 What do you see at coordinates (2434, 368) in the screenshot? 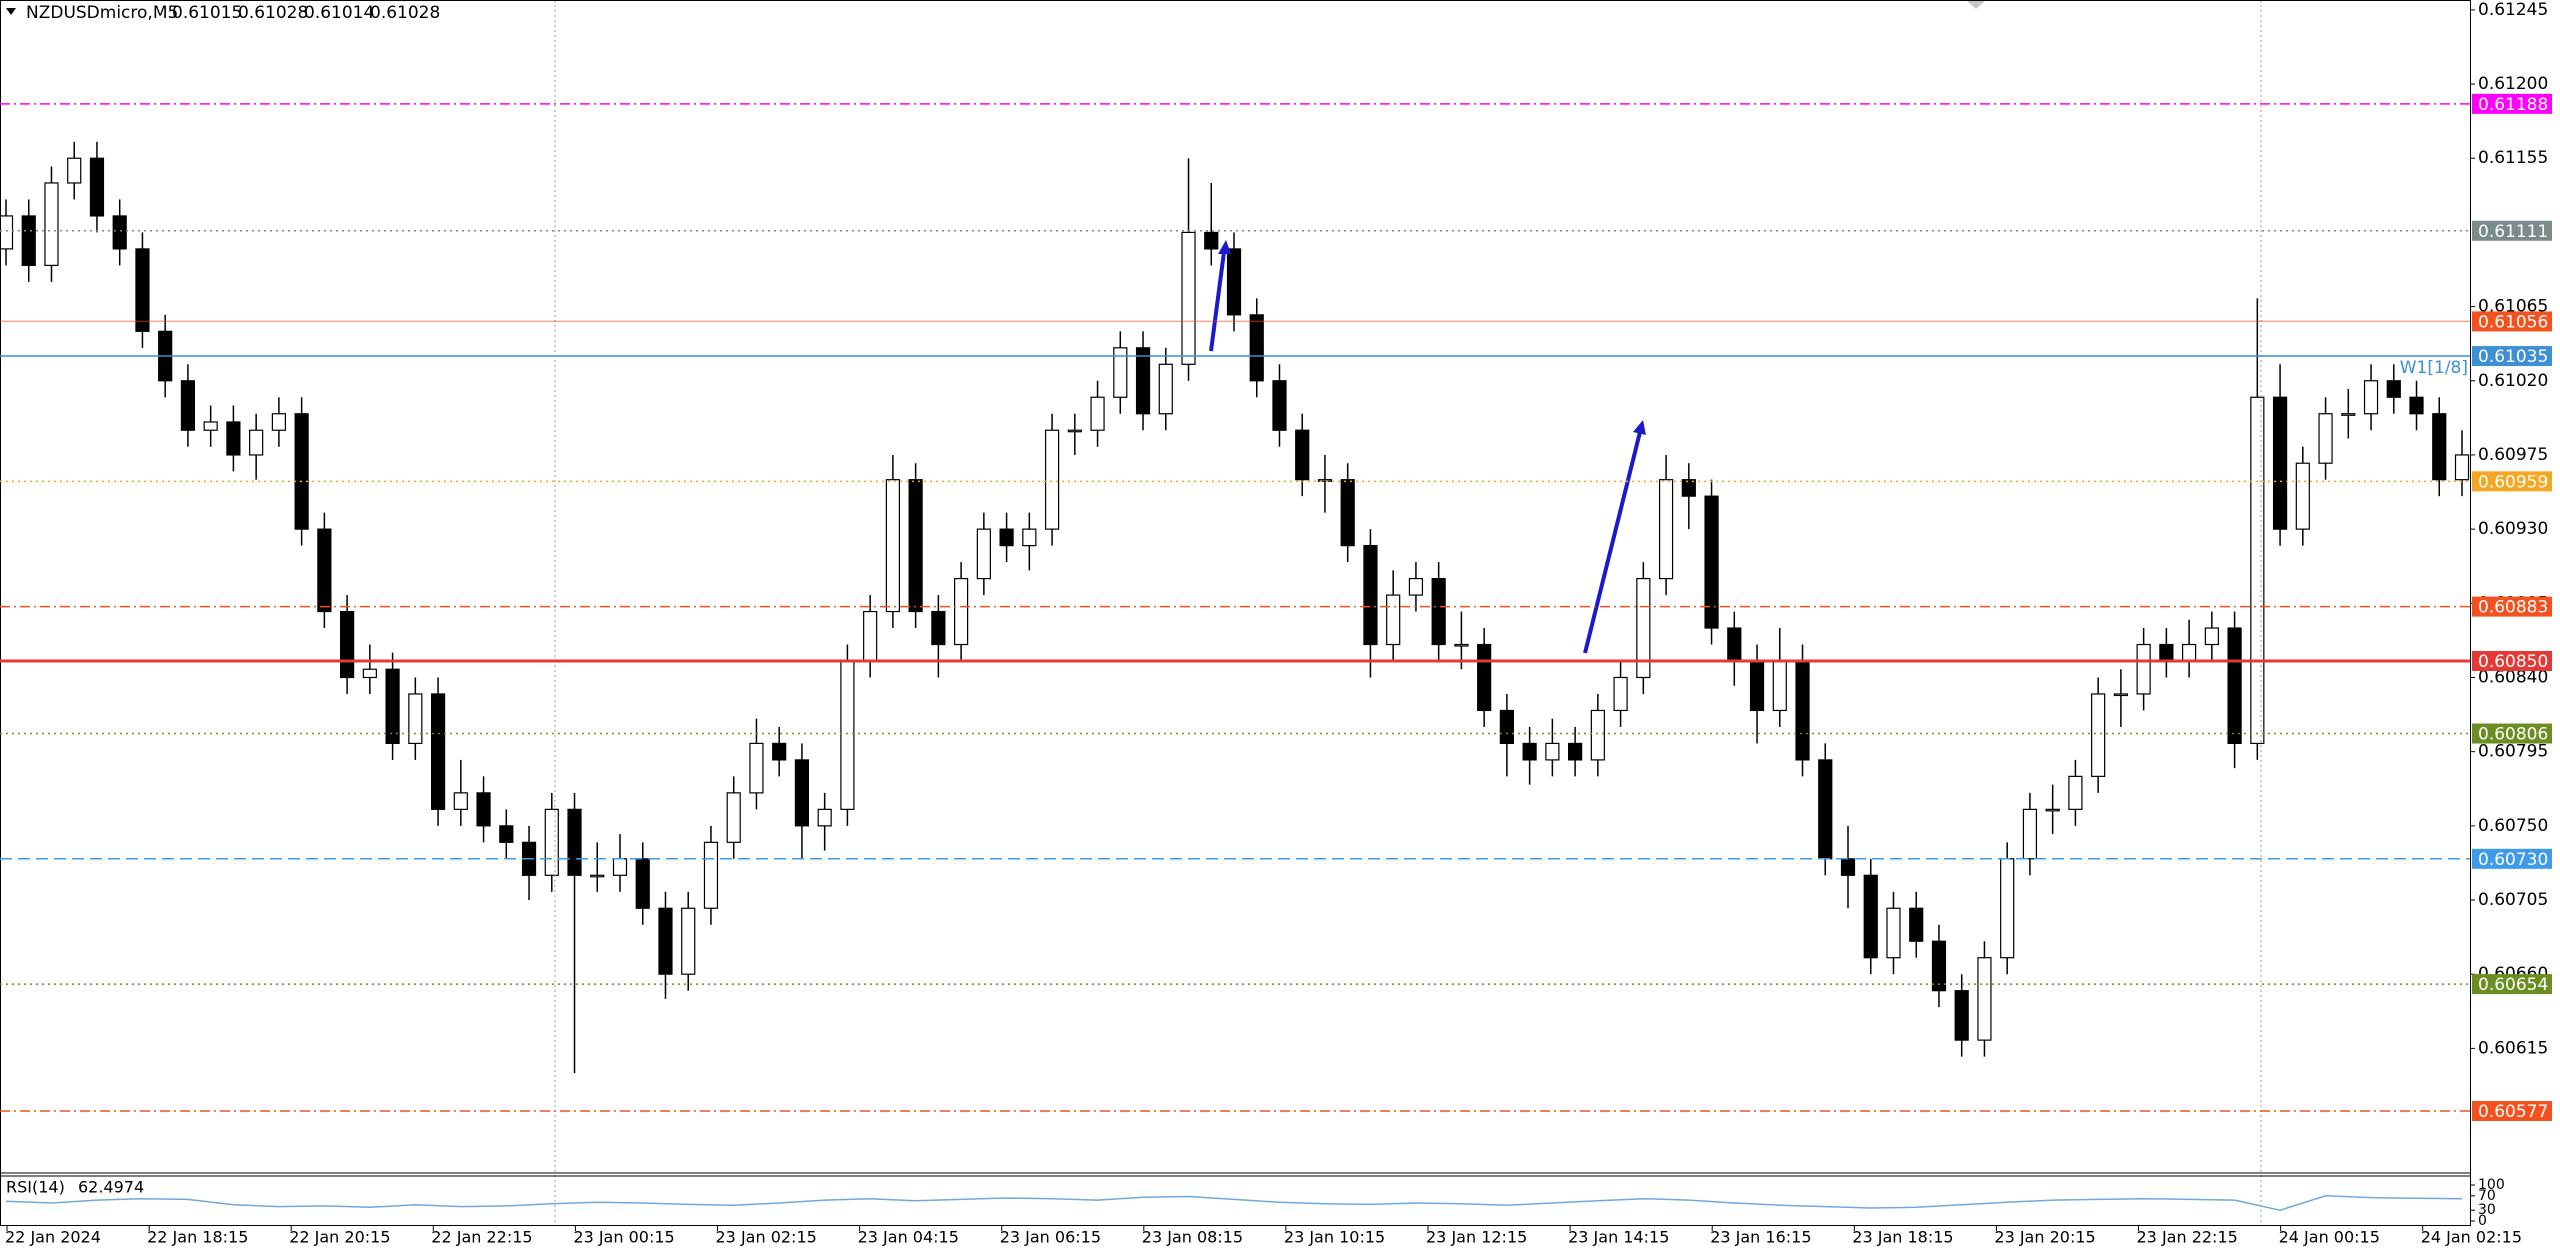
I see `level-note: W1[1/8]` at bounding box center [2434, 368].